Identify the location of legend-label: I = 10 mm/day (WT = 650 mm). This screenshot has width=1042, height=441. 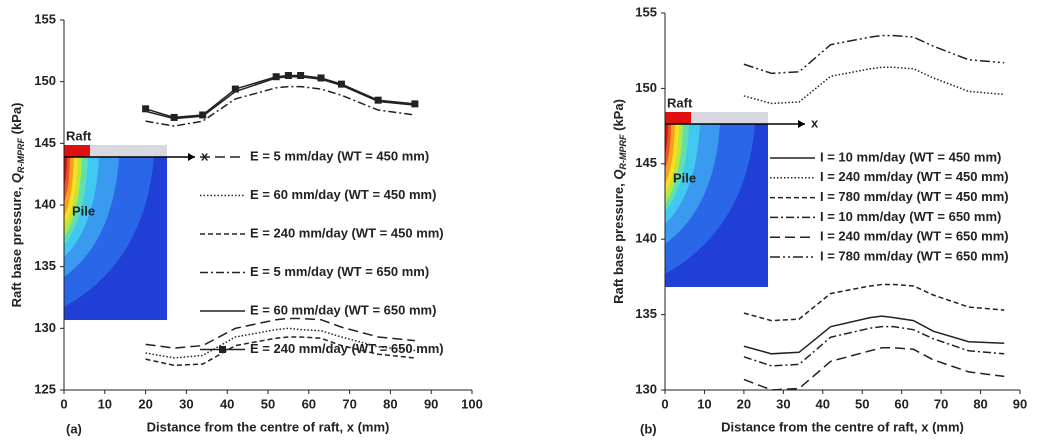
(910, 216).